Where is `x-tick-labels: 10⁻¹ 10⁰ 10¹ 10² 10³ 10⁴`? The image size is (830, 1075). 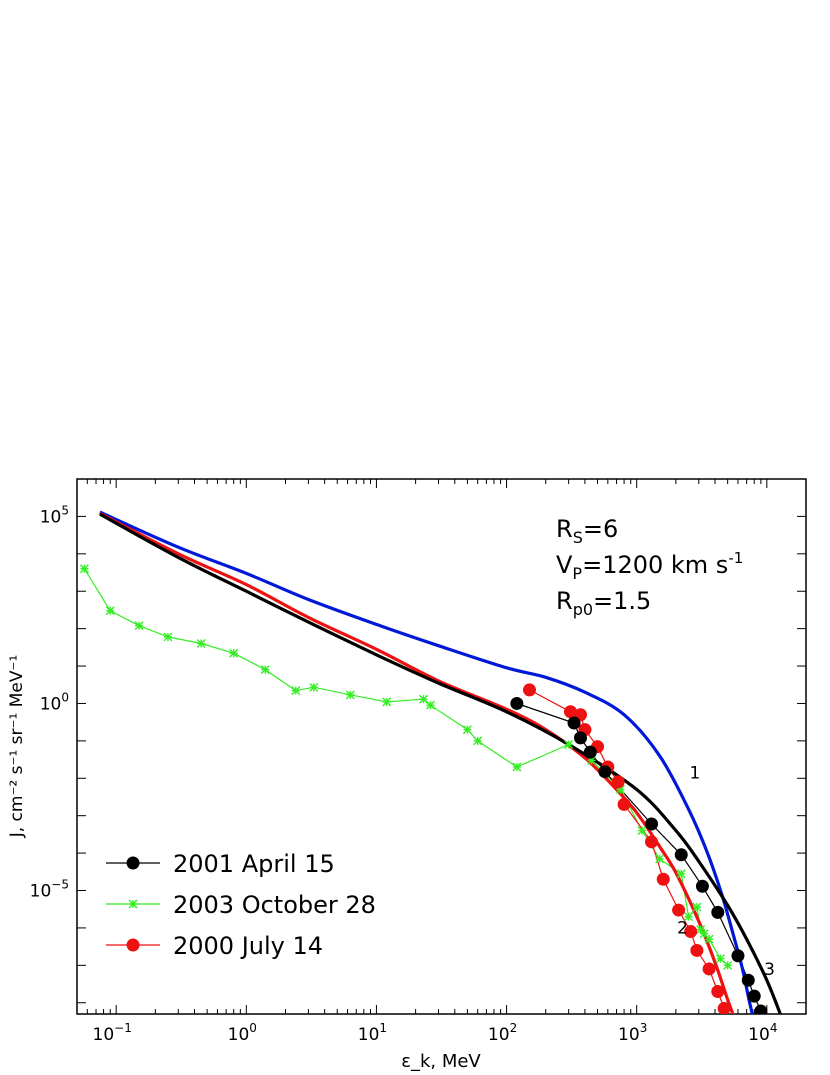
x-tick-labels: 10⁻¹ 10⁰ 10¹ 10² 10³ 10⁴ is located at coordinates (435, 1033).